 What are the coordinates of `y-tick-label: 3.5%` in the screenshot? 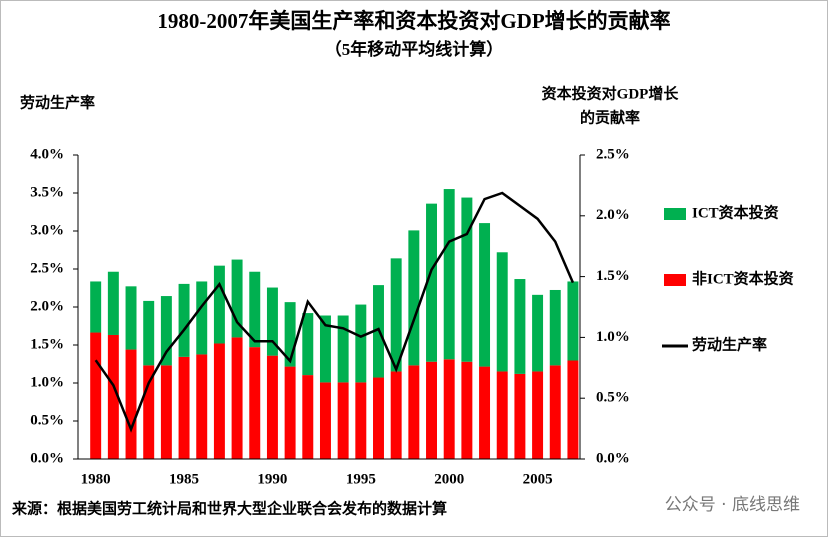 It's located at (47, 192).